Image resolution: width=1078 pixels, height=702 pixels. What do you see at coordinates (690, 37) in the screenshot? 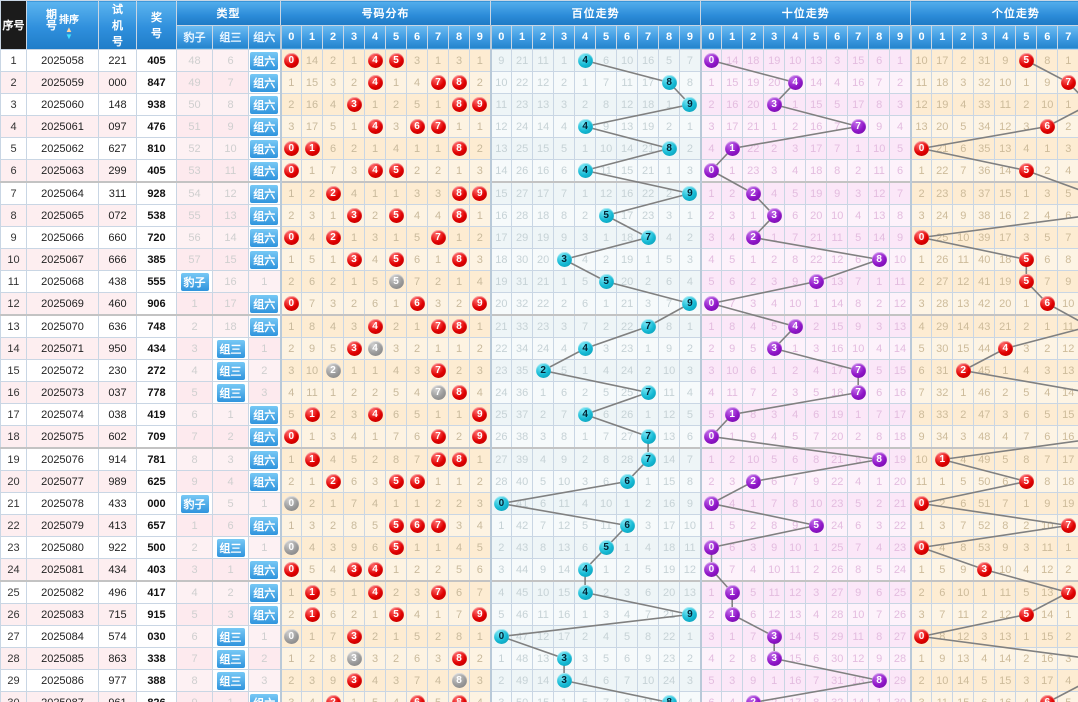
I see `col-header-hundreds-9: 9` at bounding box center [690, 37].